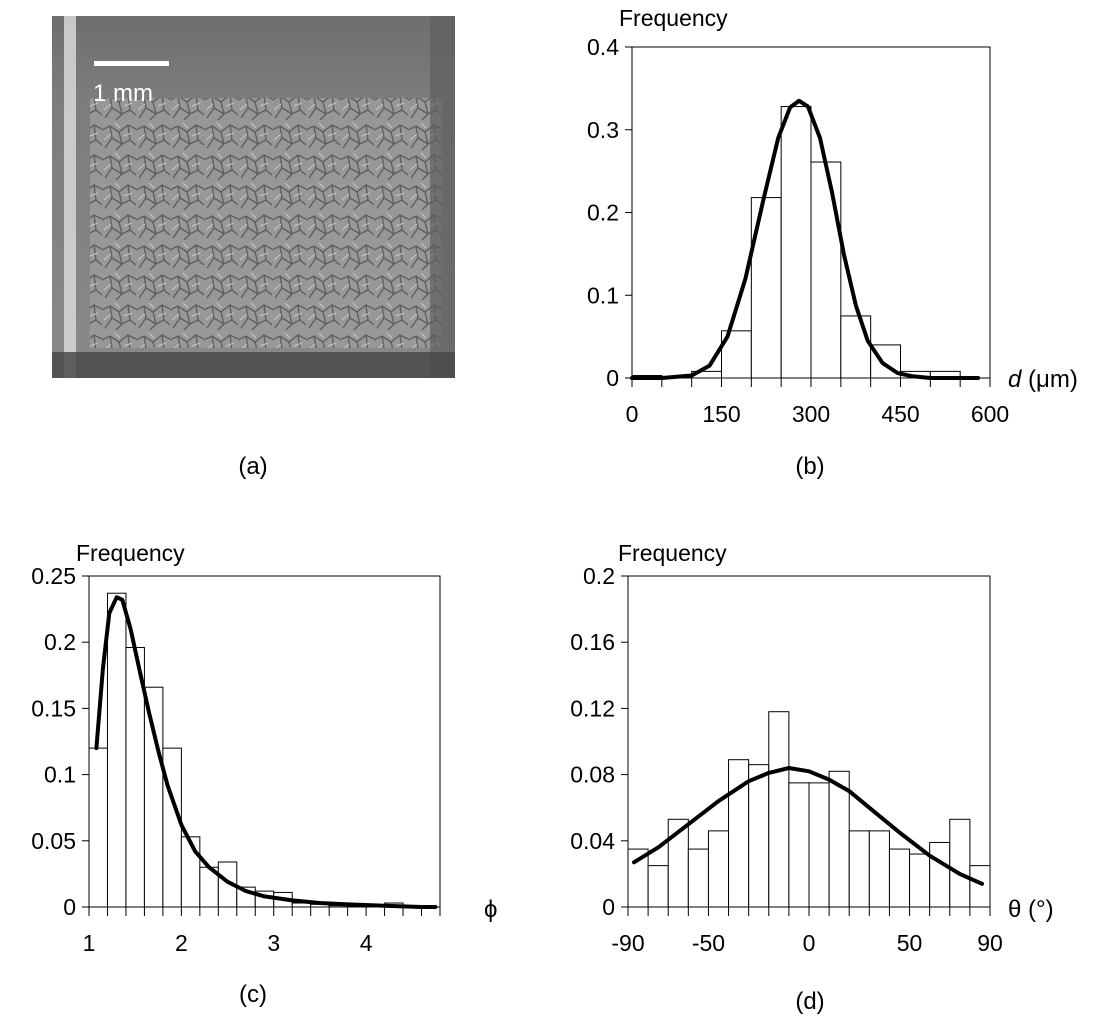 Image resolution: width=1096 pixels, height=1021 pixels. What do you see at coordinates (53, 841) in the screenshot?
I see `y-tick-label: 0.05` at bounding box center [53, 841].